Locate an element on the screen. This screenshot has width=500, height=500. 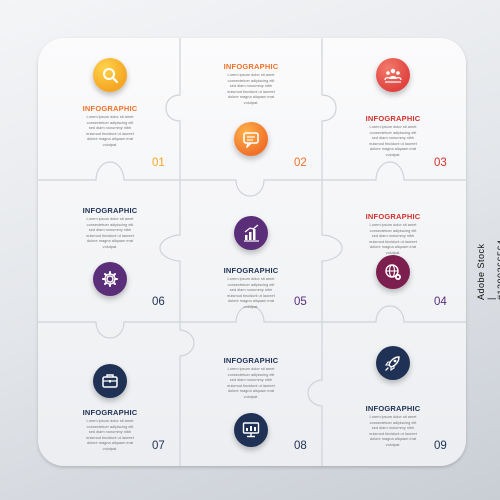
card-number: 05 is located at coordinates (300, 302).